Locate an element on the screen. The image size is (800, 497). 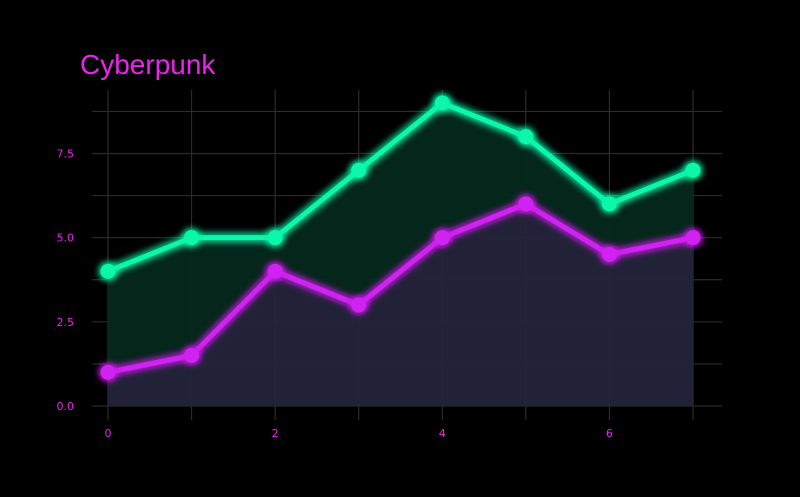
x-tick-label: 4 is located at coordinates (442, 433).